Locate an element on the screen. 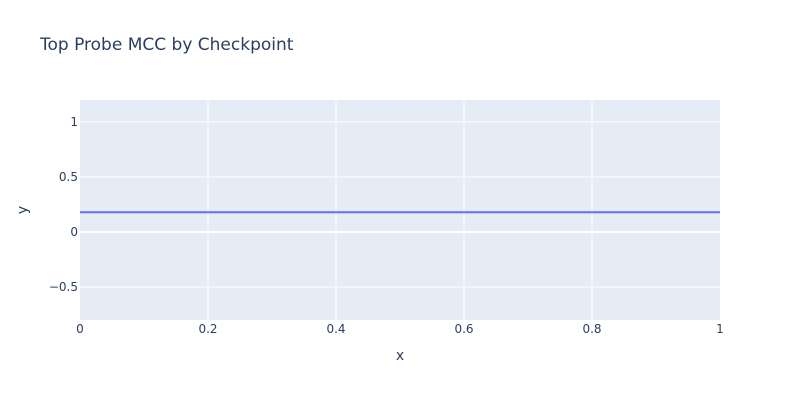  y-tick-label: 0.5 is located at coordinates (68, 177).